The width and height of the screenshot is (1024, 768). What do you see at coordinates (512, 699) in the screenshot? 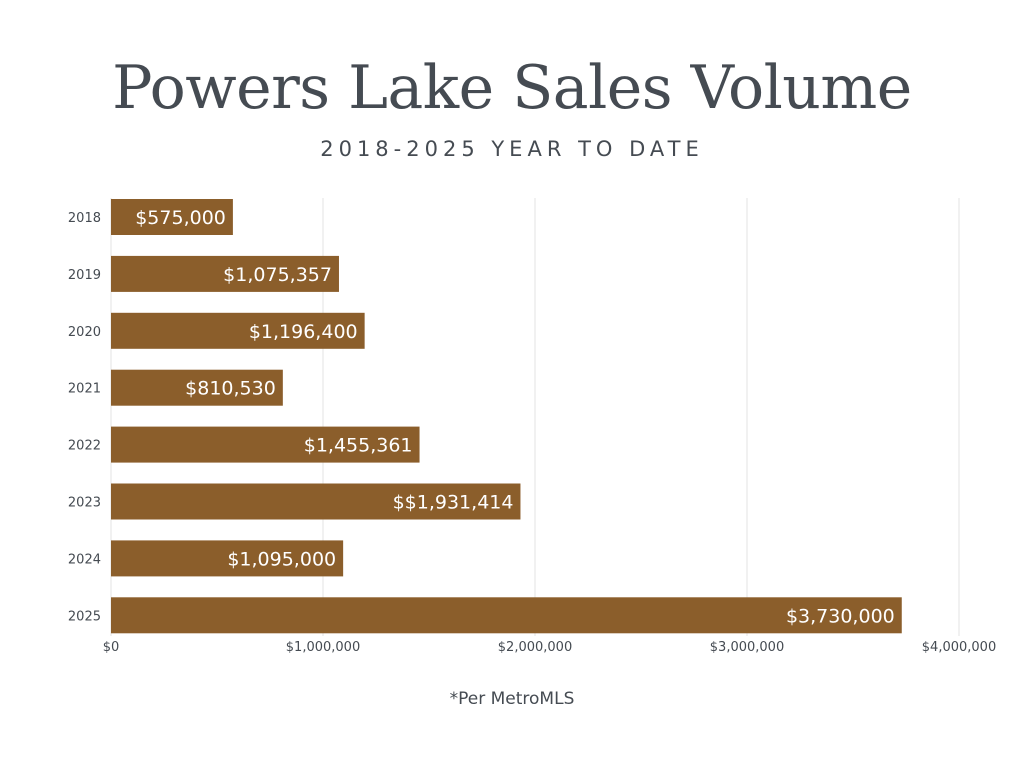
I see `source-footnote: *Per MetroMLS` at bounding box center [512, 699].